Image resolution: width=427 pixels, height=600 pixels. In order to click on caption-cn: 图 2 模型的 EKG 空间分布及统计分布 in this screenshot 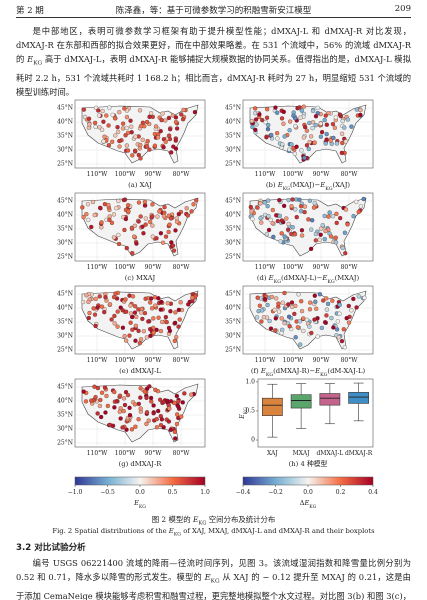, I will do `click(213, 520)`.